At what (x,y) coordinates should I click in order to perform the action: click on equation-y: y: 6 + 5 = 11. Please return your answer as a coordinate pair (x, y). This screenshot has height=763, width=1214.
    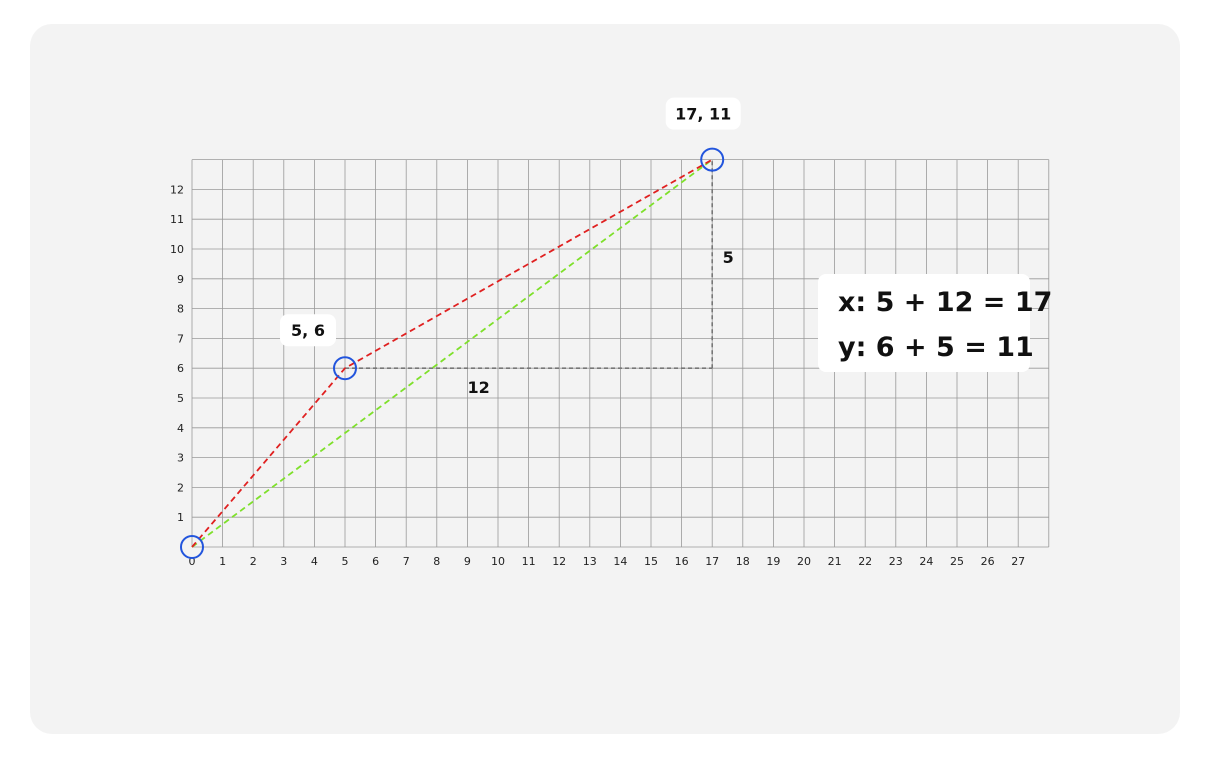
    Looking at the image, I should click on (936, 347).